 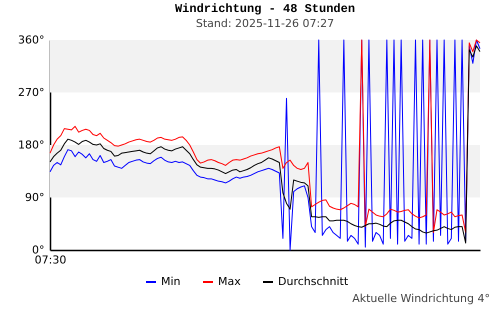 What do you see at coordinates (34, 197) in the screenshot?
I see `y-tick-label: 90°` at bounding box center [34, 197].